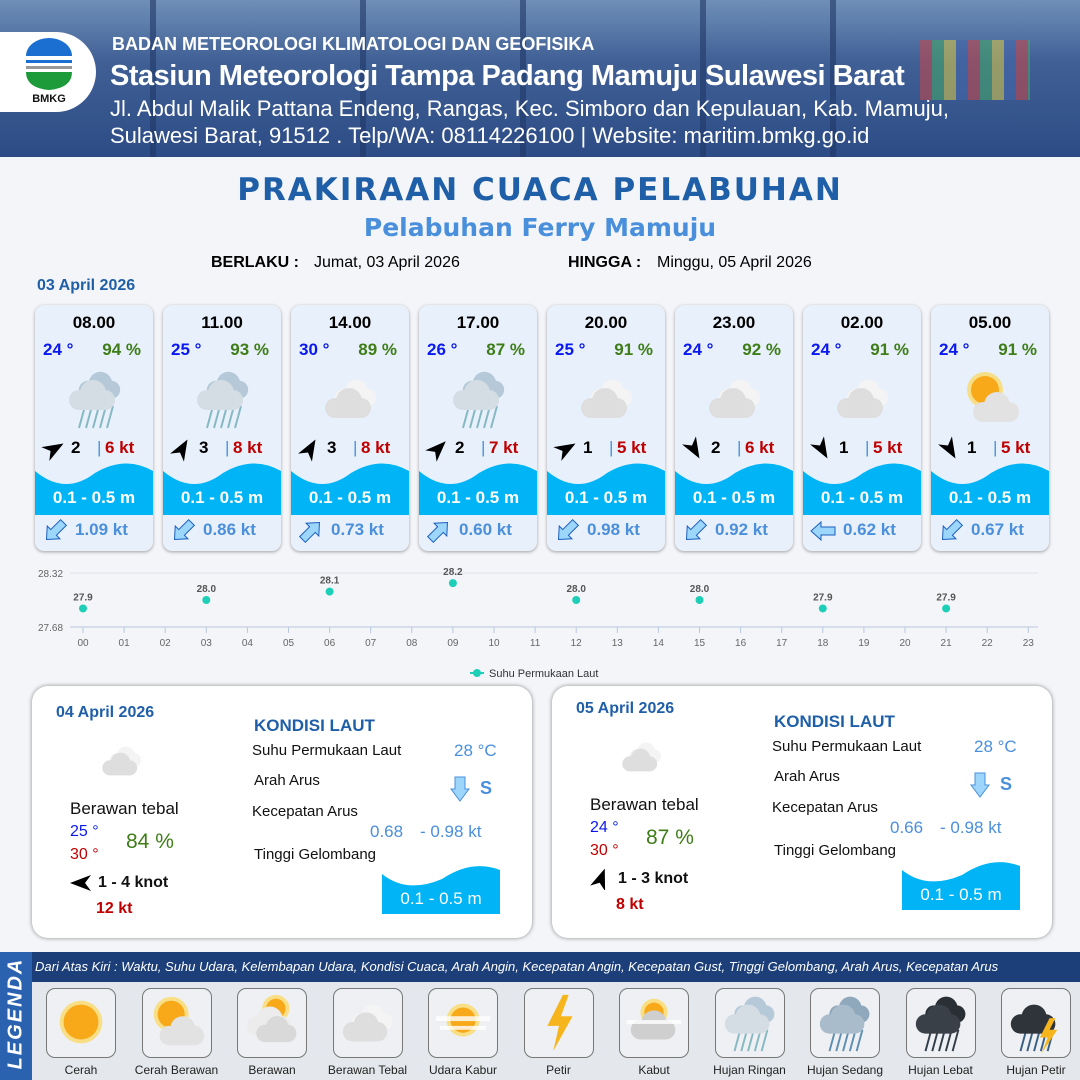 The height and width of the screenshot is (1080, 1080). What do you see at coordinates (357, 529) in the screenshot?
I see `current-speed: 0.73 kt` at bounding box center [357, 529].